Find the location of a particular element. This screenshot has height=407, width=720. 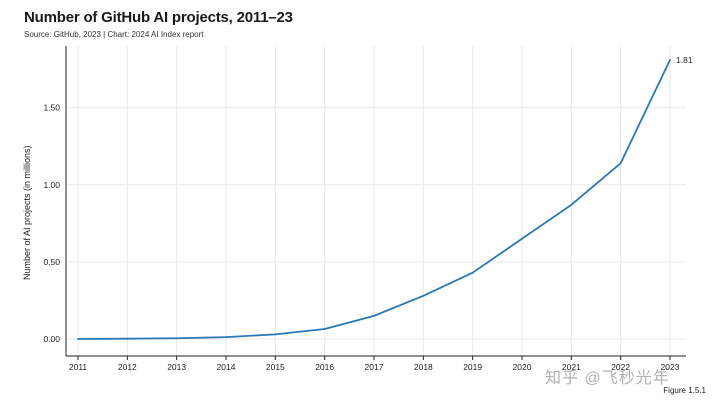

x-tick-label: 2020 is located at coordinates (522, 367).